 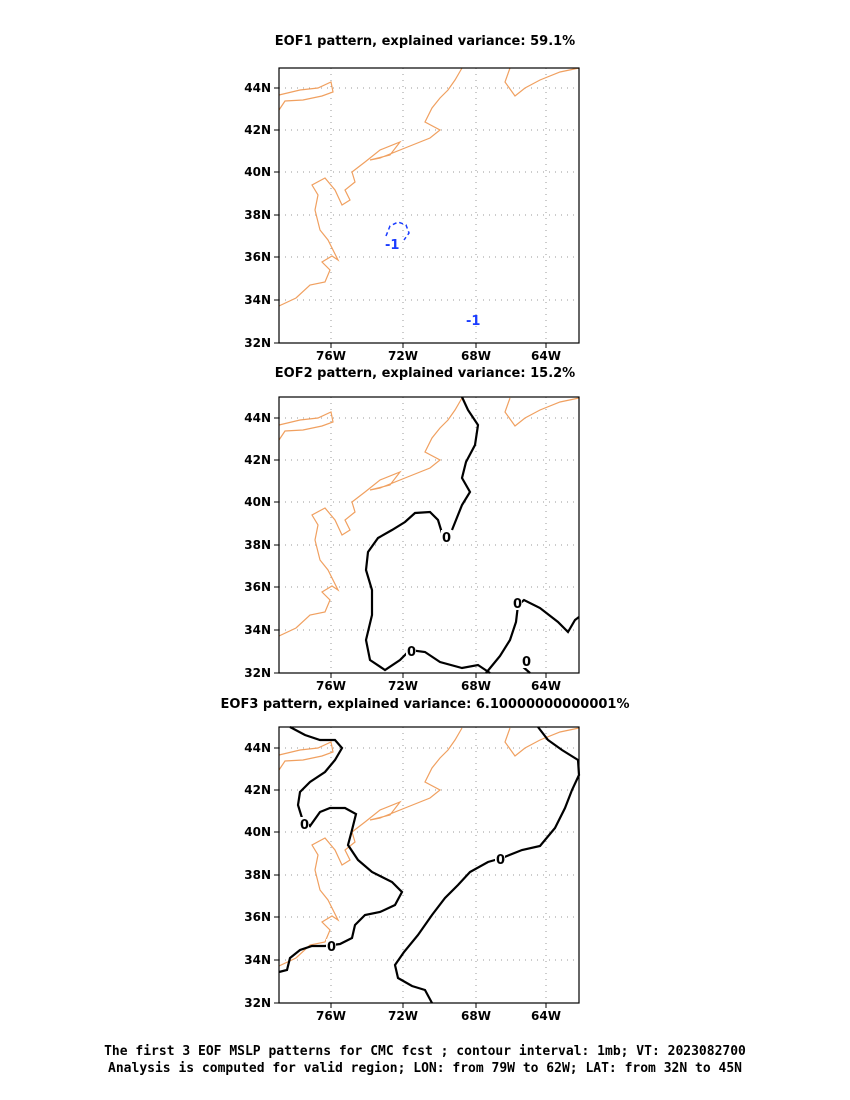 I want to click on eof2-gridlines, so click(x=429, y=535).